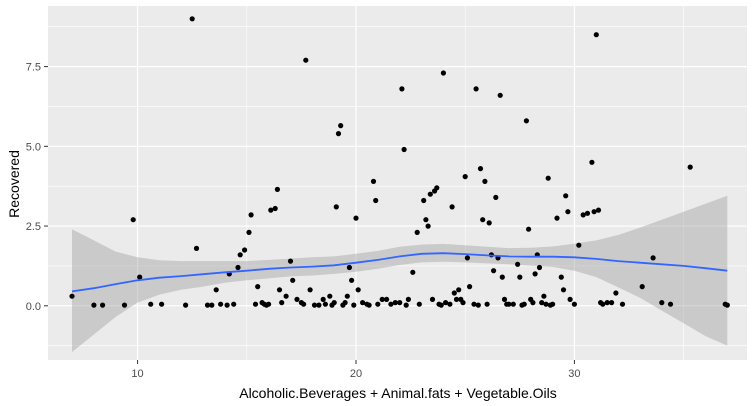  Describe the element at coordinates (137, 374) in the screenshot. I see `x-tick-label: 10` at that location.